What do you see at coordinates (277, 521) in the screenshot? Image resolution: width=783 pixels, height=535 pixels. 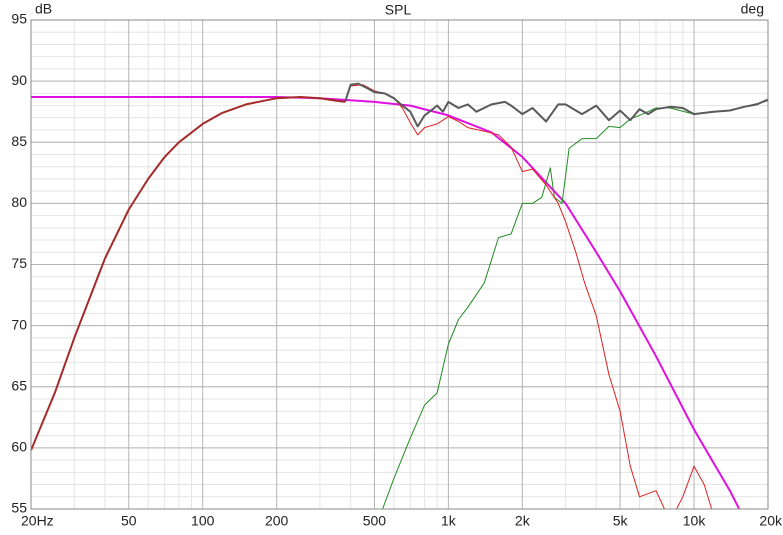 I see `x-tick-label: 200` at bounding box center [277, 521].